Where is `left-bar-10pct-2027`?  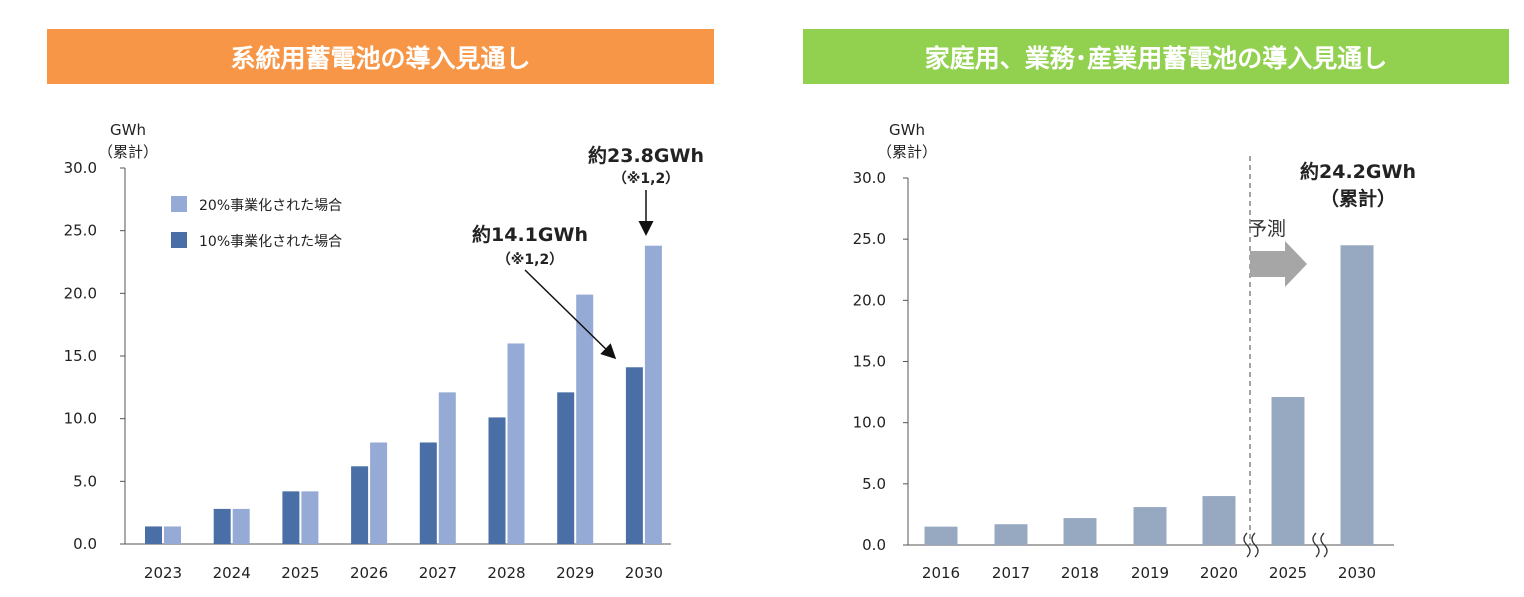 left-bar-10pct-2027 is located at coordinates (428, 493).